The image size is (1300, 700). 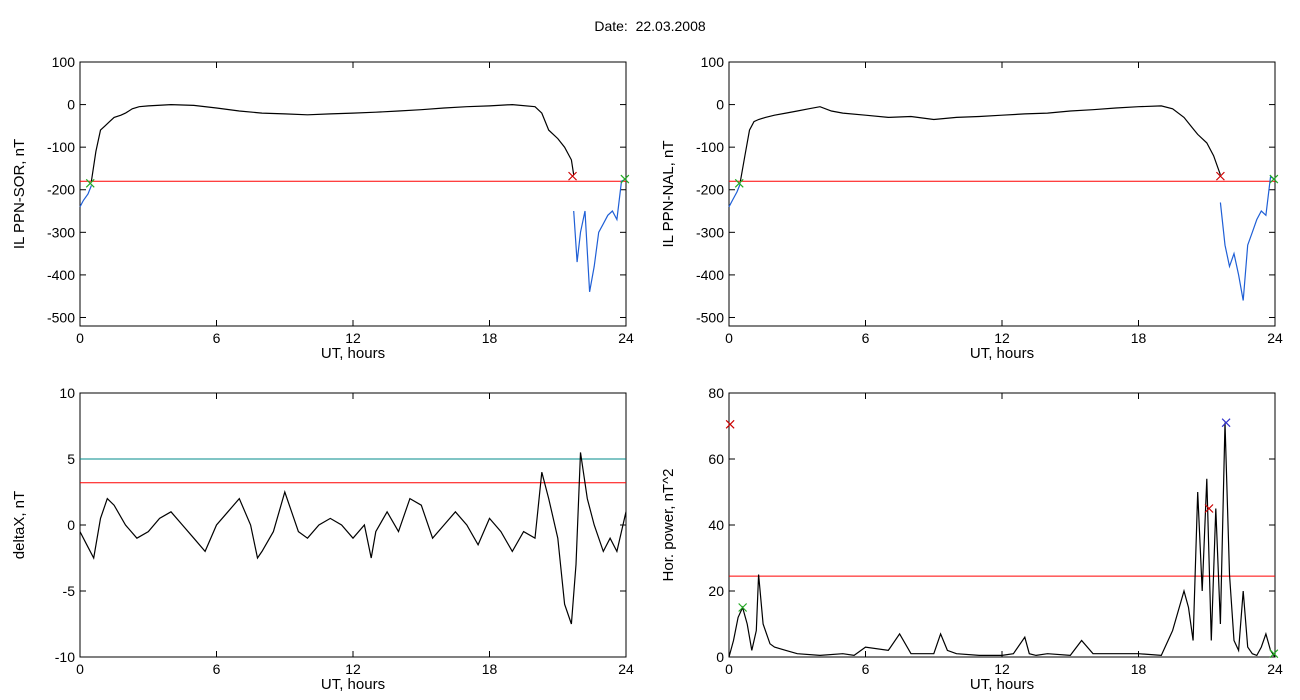 I want to click on y-tick-label: 40, so click(x=716, y=525).